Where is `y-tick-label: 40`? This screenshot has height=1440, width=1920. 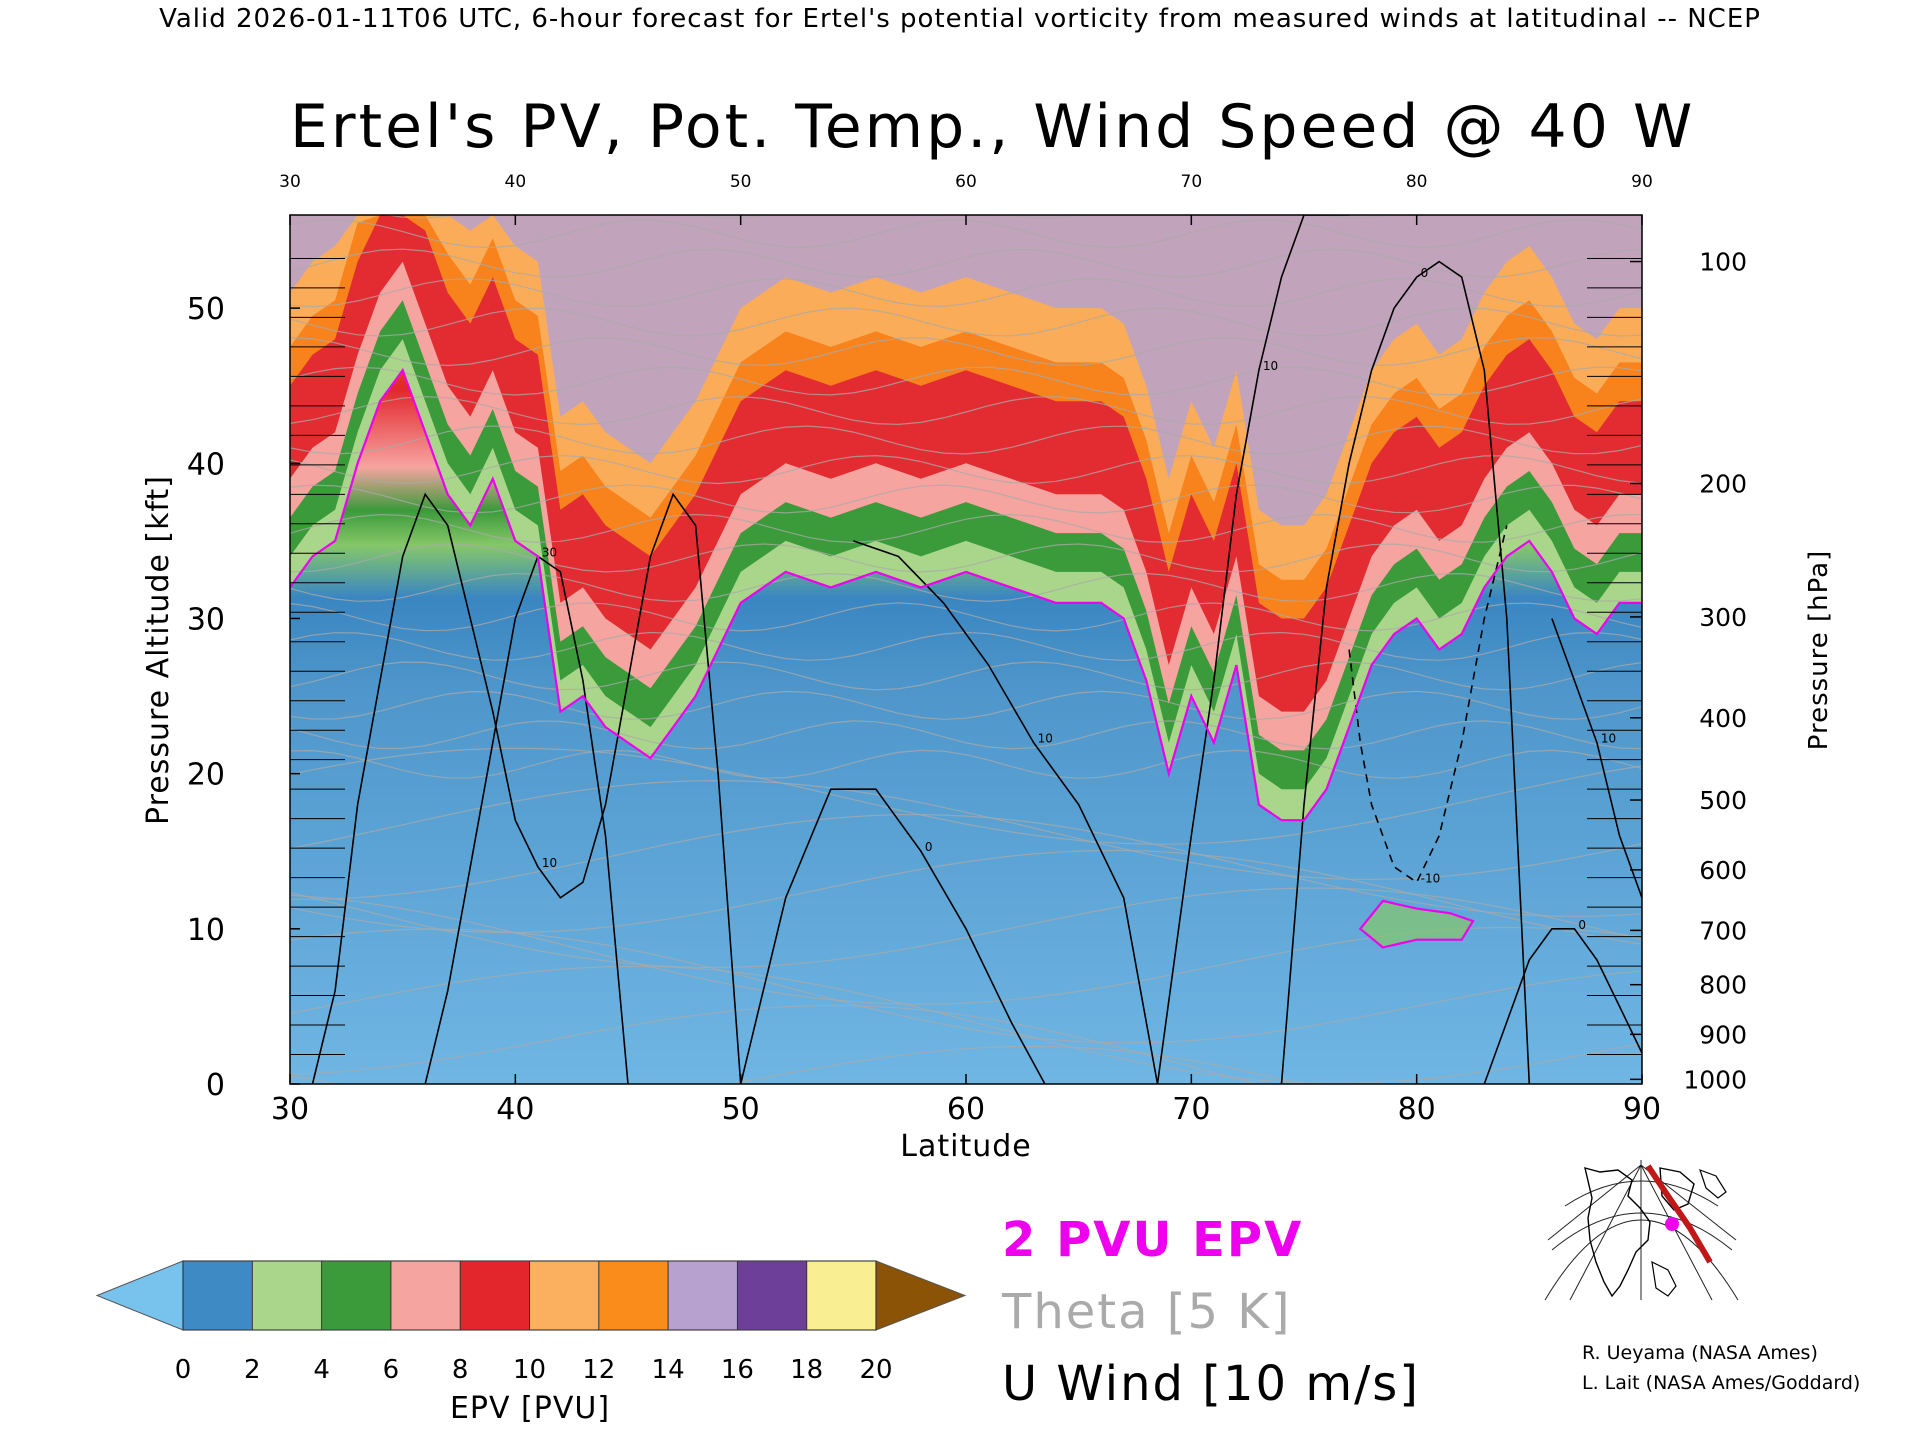
y-tick-label: 40 is located at coordinates (206, 464).